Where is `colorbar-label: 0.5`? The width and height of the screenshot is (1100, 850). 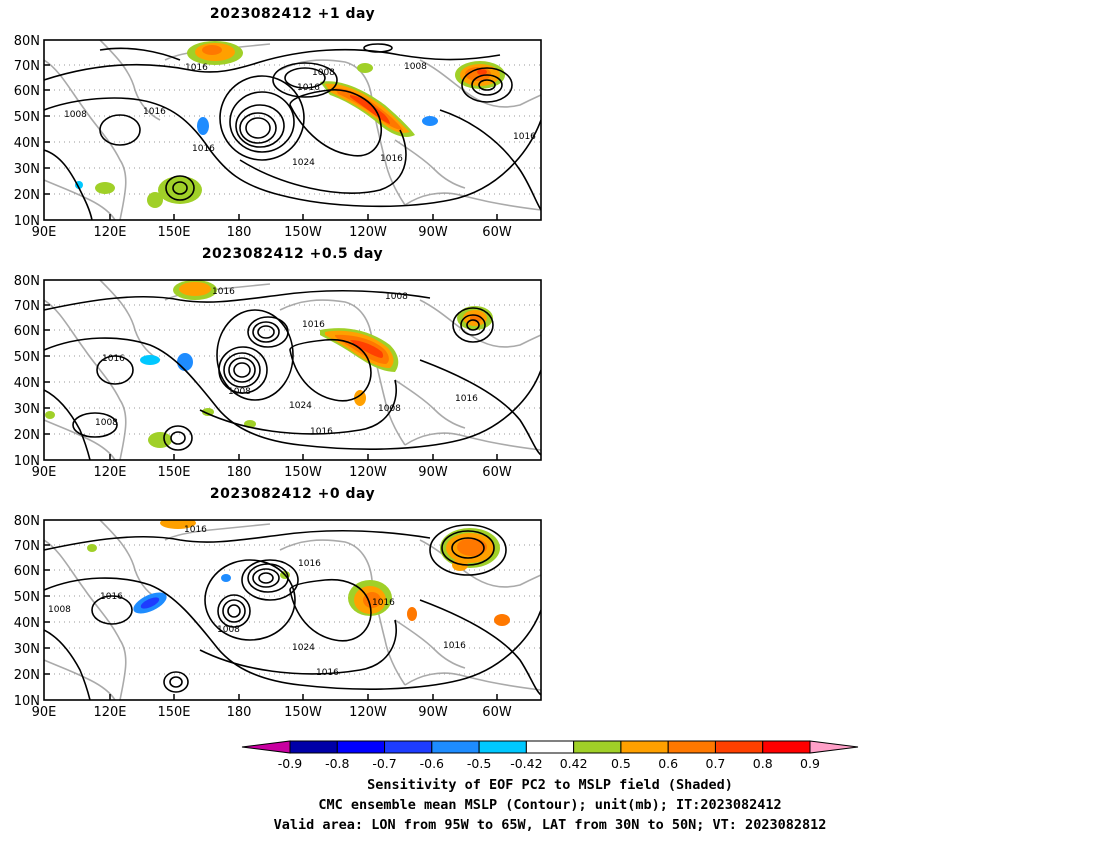 colorbar-label: 0.5 is located at coordinates (621, 763).